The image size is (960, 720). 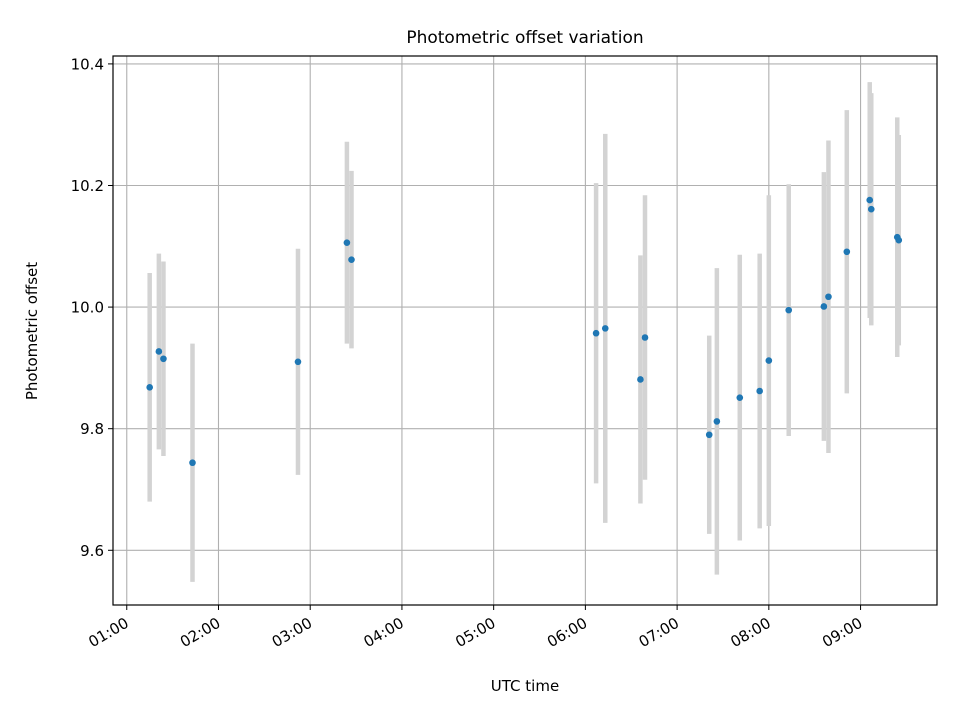 What do you see at coordinates (524, 38) in the screenshot?
I see `chart-title: Photometric offset variation` at bounding box center [524, 38].